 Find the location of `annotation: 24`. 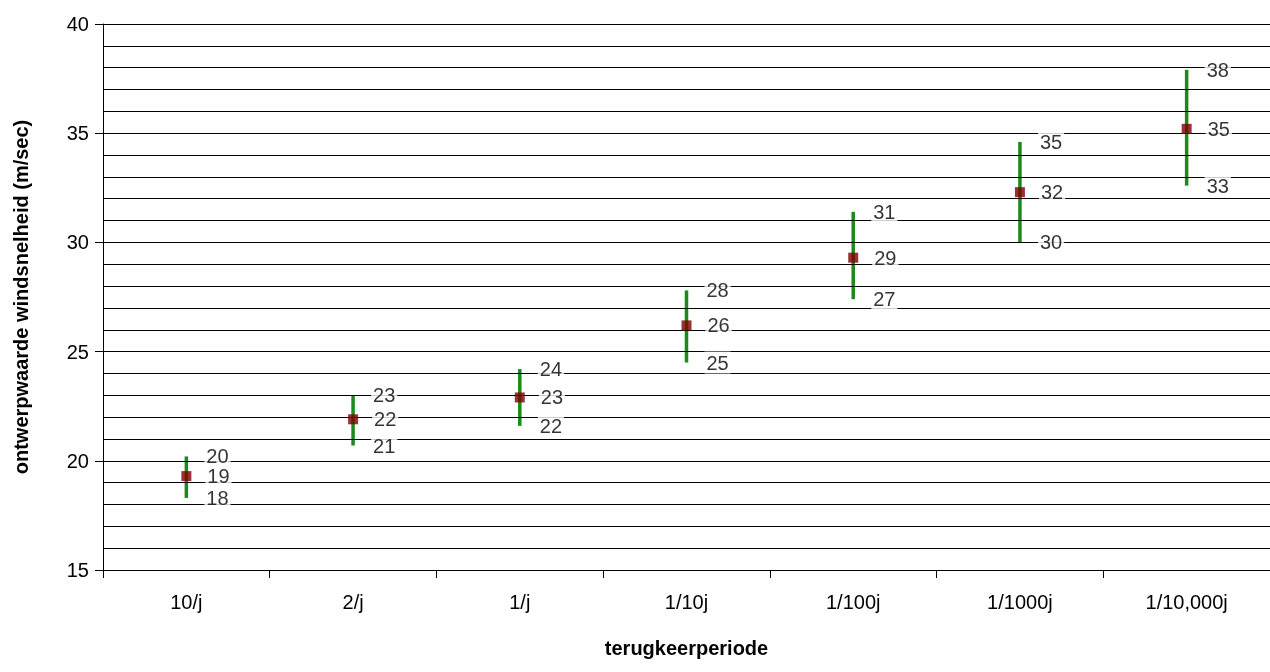

annotation: 24 is located at coordinates (551, 369).